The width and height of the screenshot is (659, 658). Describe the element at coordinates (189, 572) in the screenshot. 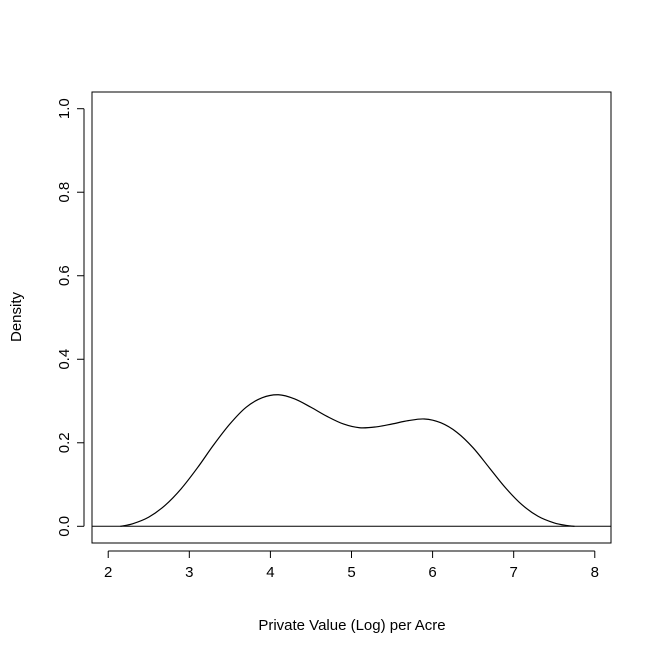

I see `x-tick-label: 3` at that location.